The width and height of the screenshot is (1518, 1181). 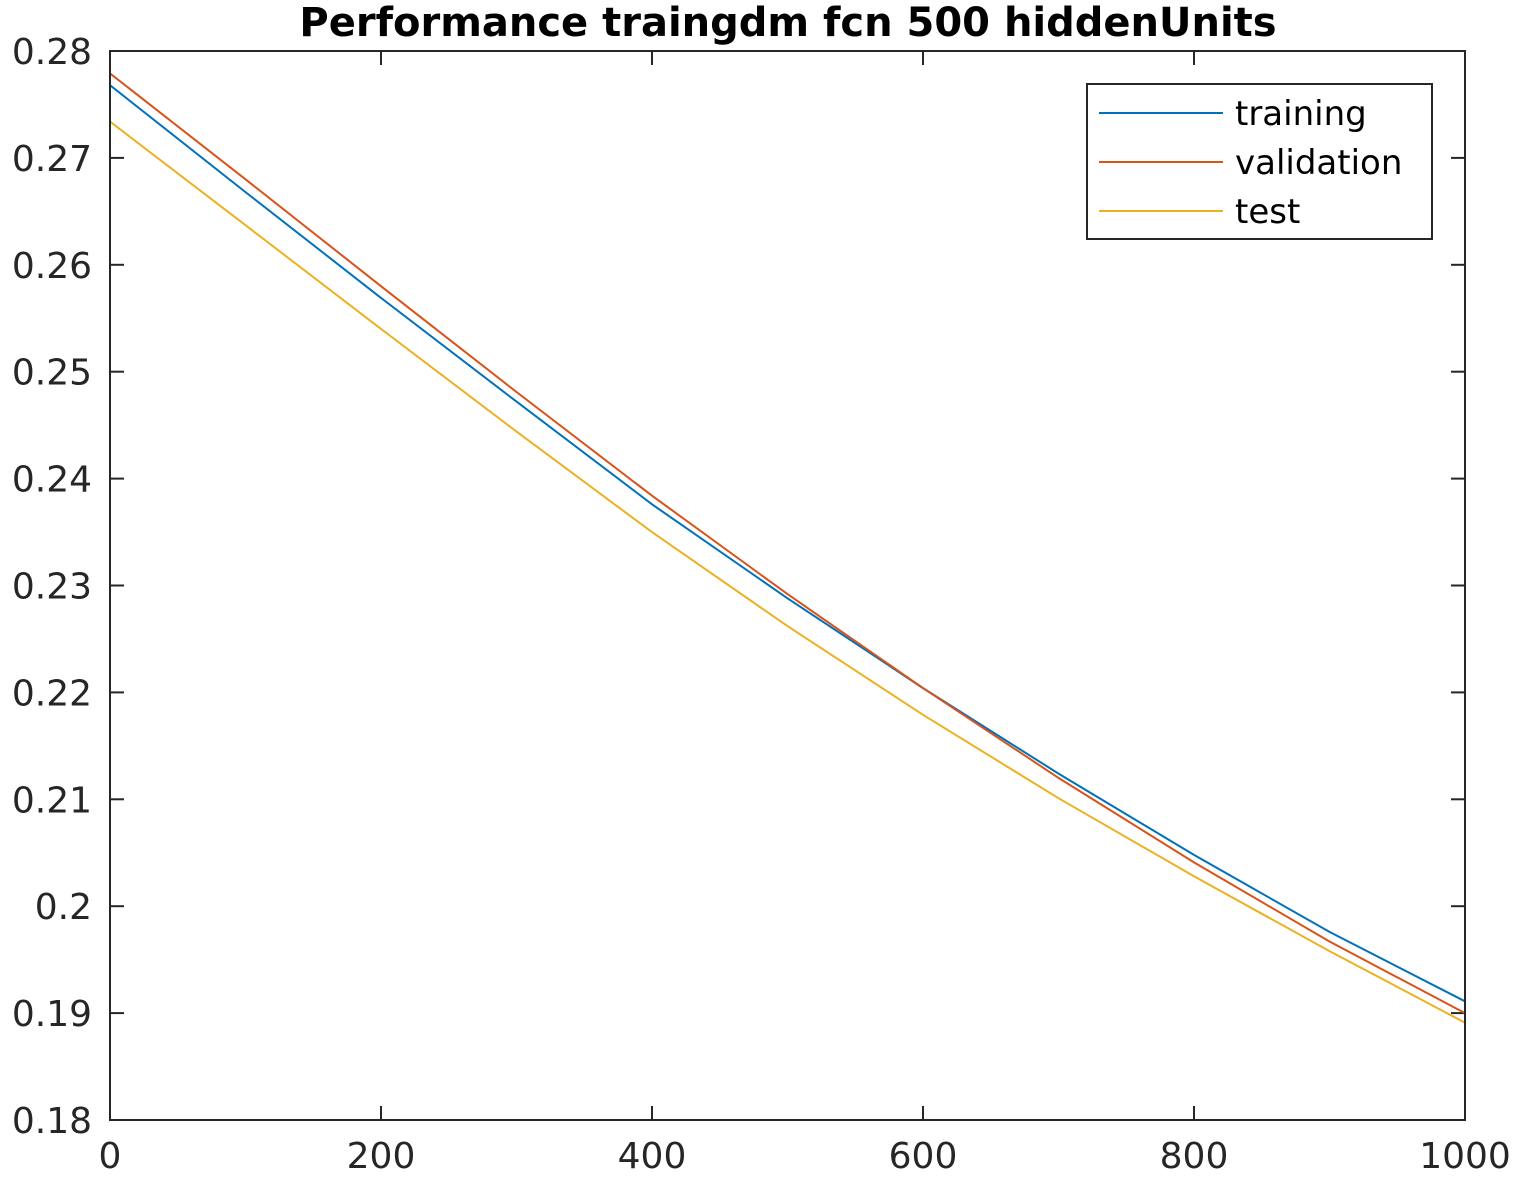 I want to click on x-tick-label: 0, so click(x=110, y=1156).